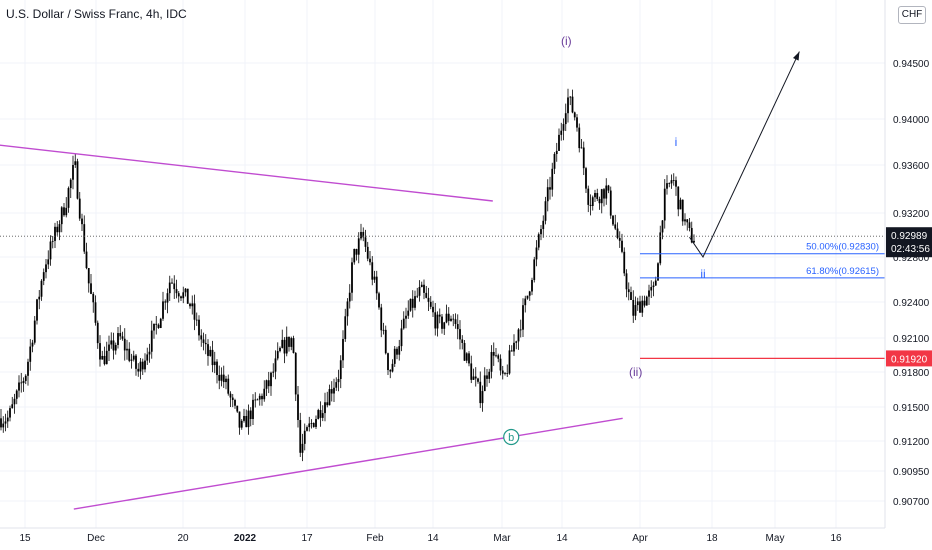 This screenshot has width=932, height=550. Describe the element at coordinates (909, 236) in the screenshot. I see `last-price-value: 0.92989` at that location.